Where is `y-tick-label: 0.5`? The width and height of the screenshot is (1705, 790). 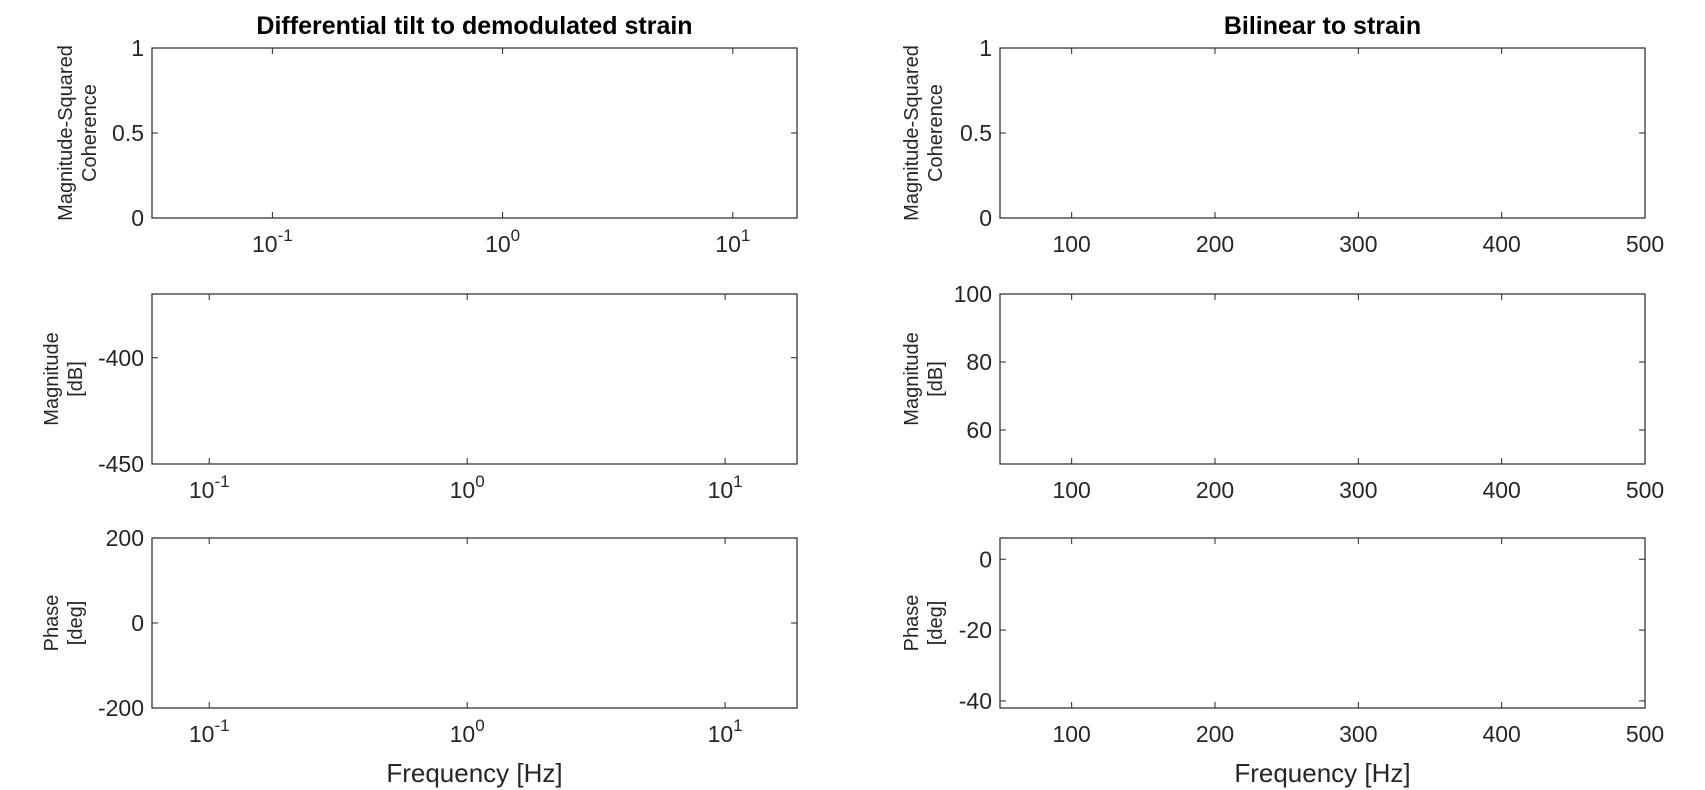
y-tick-label: 0.5 is located at coordinates (128, 133).